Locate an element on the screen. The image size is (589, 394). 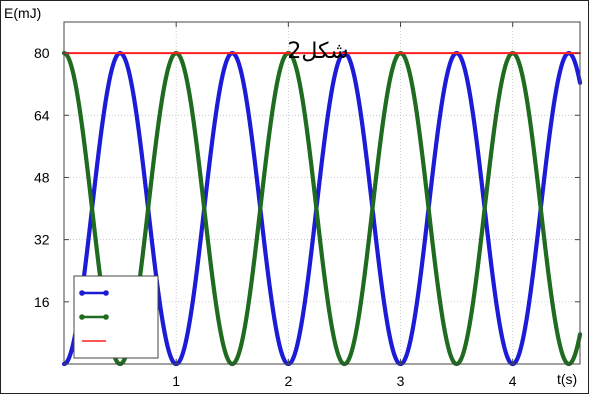
x-tick-label: 4 is located at coordinates (513, 381).